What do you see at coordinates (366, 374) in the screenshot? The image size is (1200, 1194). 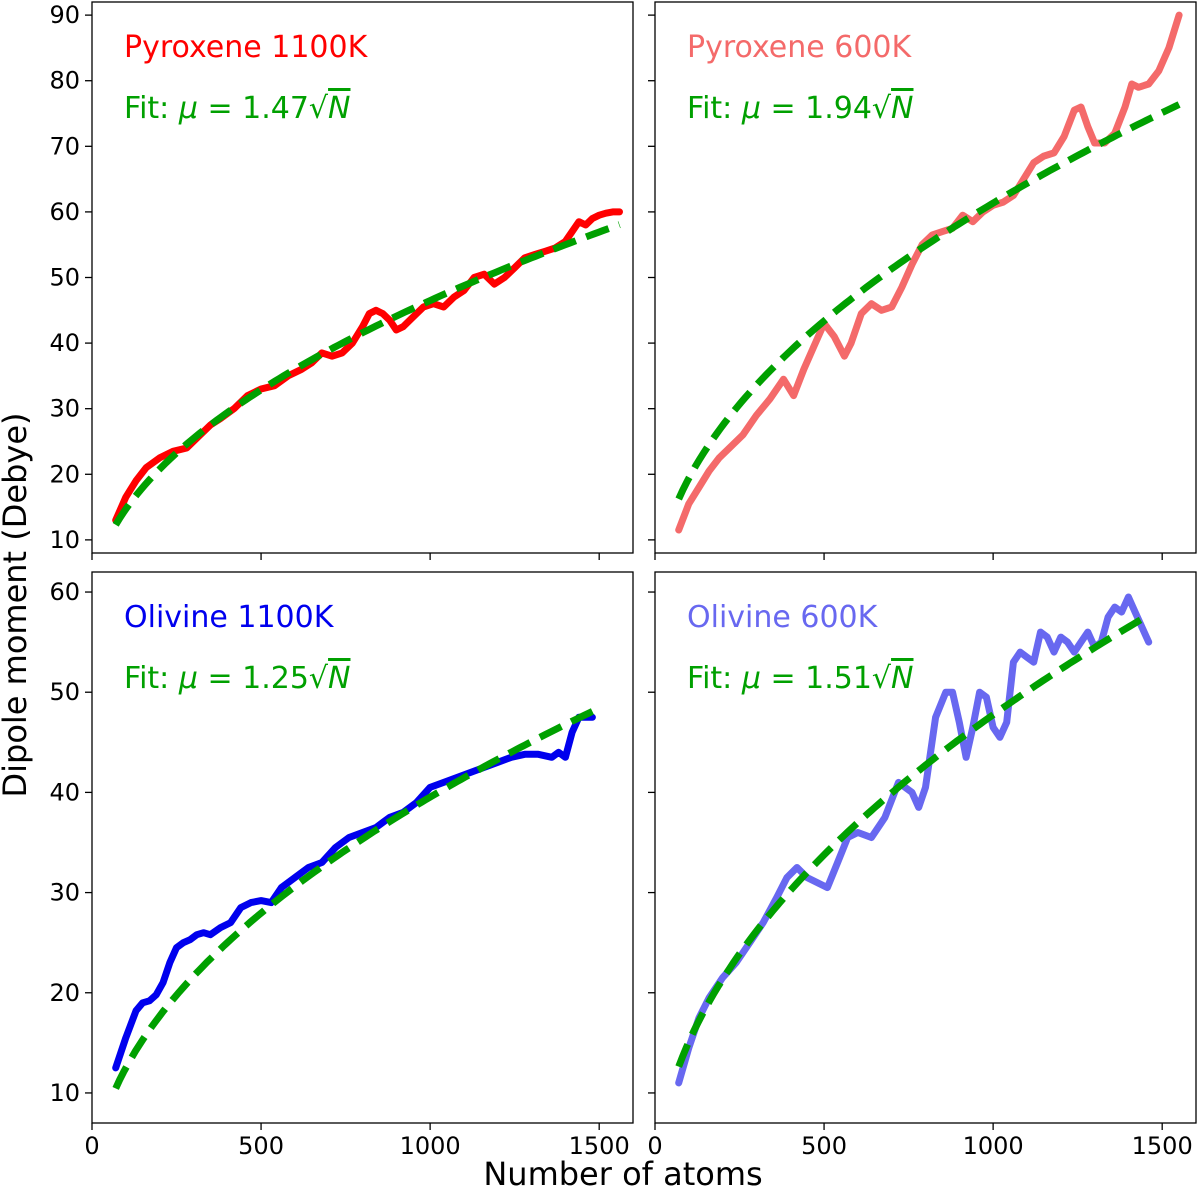 I see `fit-curve-pyroxene-1100k` at bounding box center [366, 374].